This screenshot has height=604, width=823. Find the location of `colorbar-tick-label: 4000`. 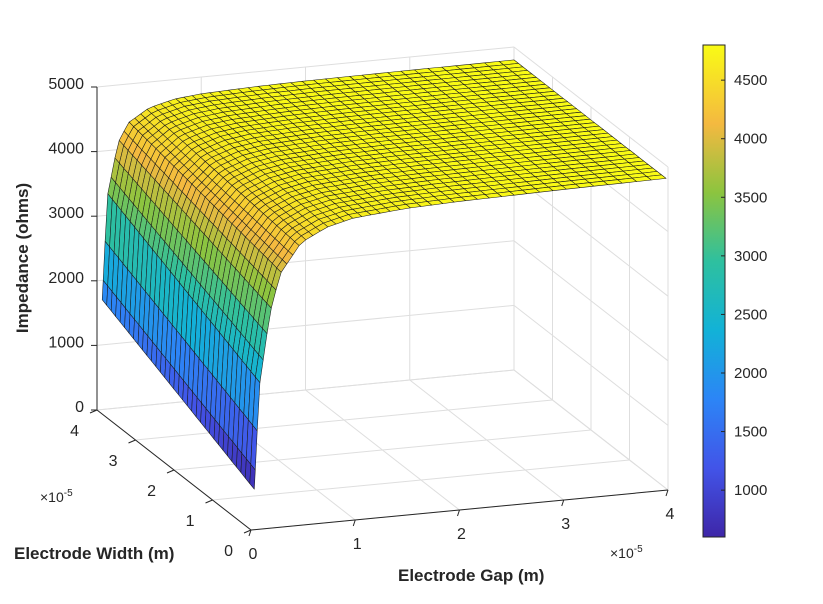

colorbar-tick-label: 4000 is located at coordinates (750, 139).